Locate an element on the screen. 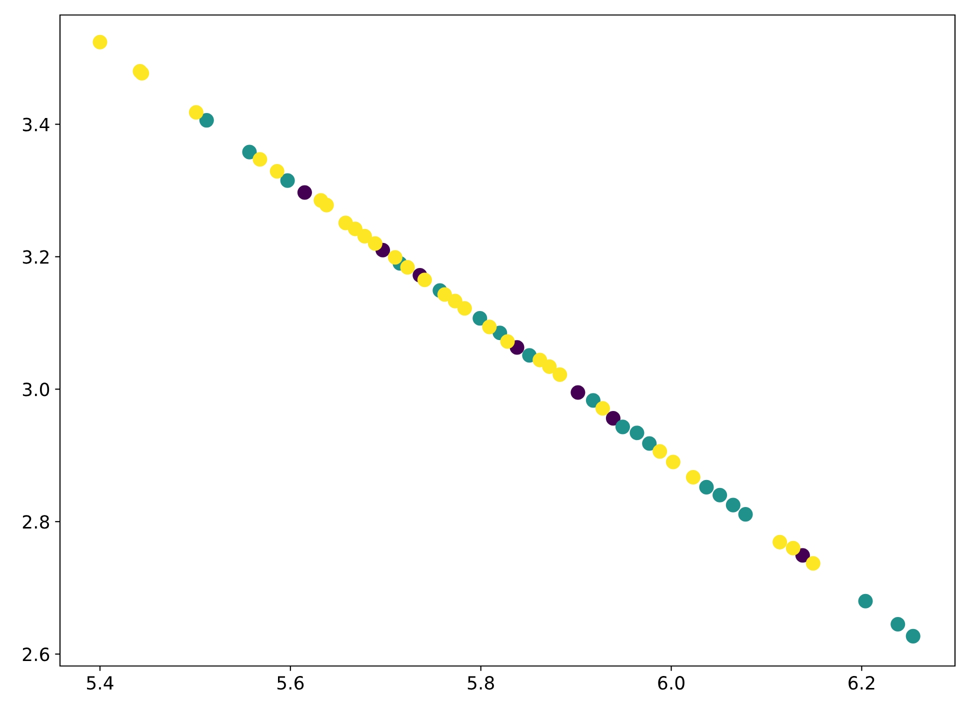  x-tick-label: 5.4 is located at coordinates (100, 683).